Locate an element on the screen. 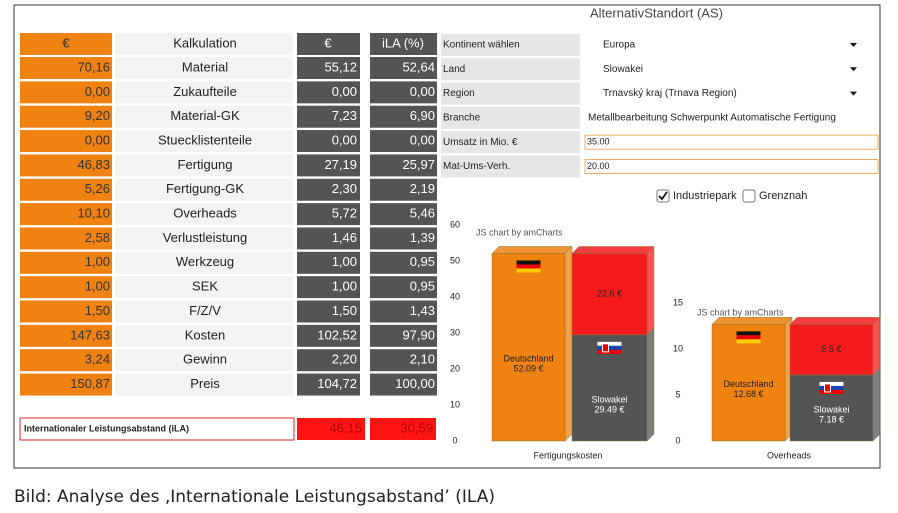 The image size is (898, 513). table-cell: 147,63 is located at coordinates (90, 334).